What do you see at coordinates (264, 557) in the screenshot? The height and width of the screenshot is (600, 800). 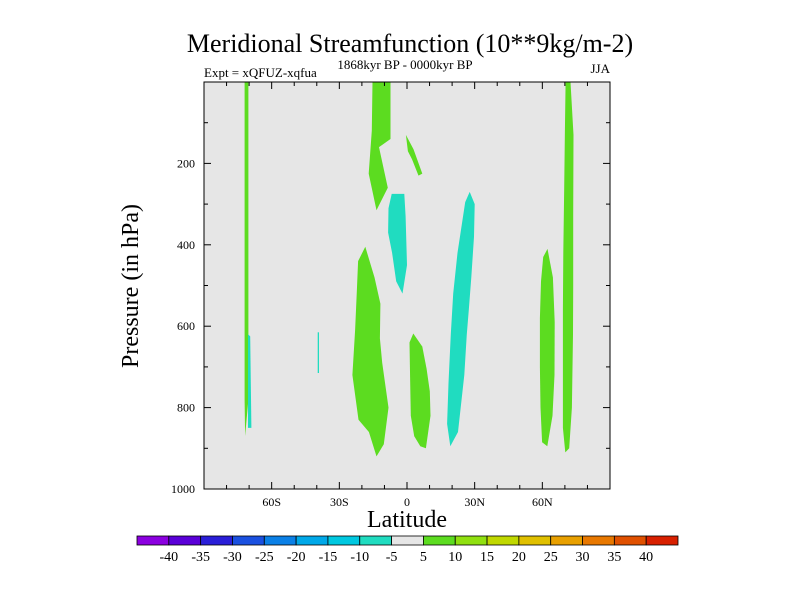 I see `colorbar-label: -25` at bounding box center [264, 557].